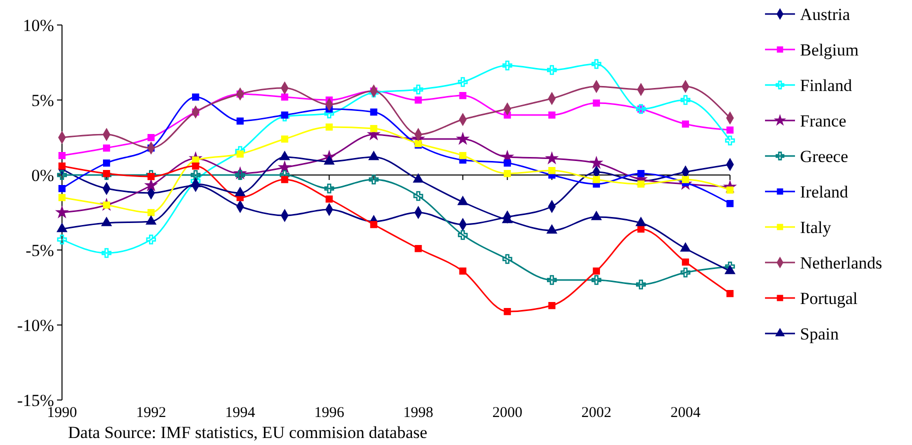 The image size is (912, 445). What do you see at coordinates (826, 85) in the screenshot?
I see `legend-label: Finland` at bounding box center [826, 85].